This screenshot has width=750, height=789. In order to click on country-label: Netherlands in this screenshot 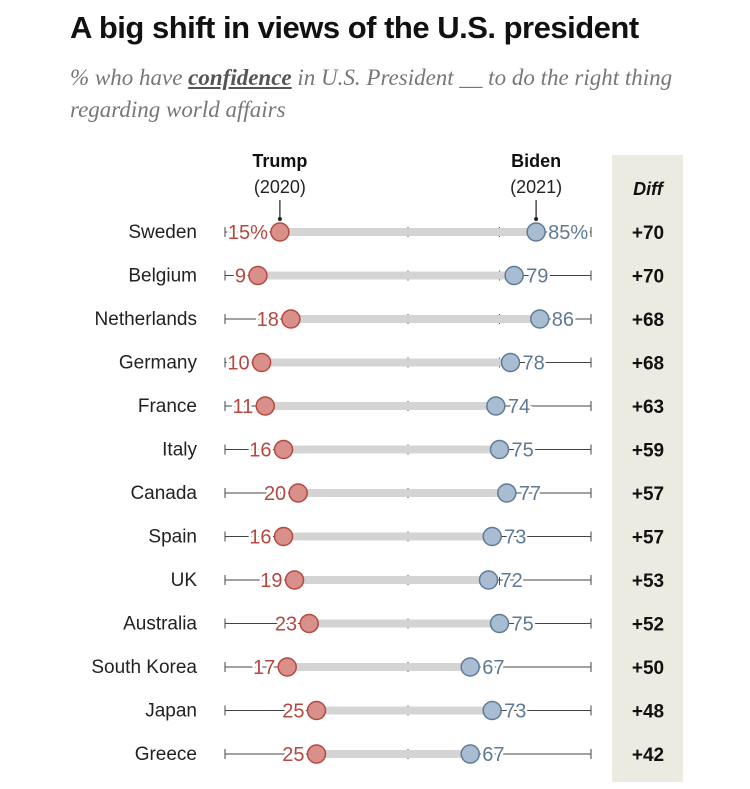, I will do `click(146, 319)`.